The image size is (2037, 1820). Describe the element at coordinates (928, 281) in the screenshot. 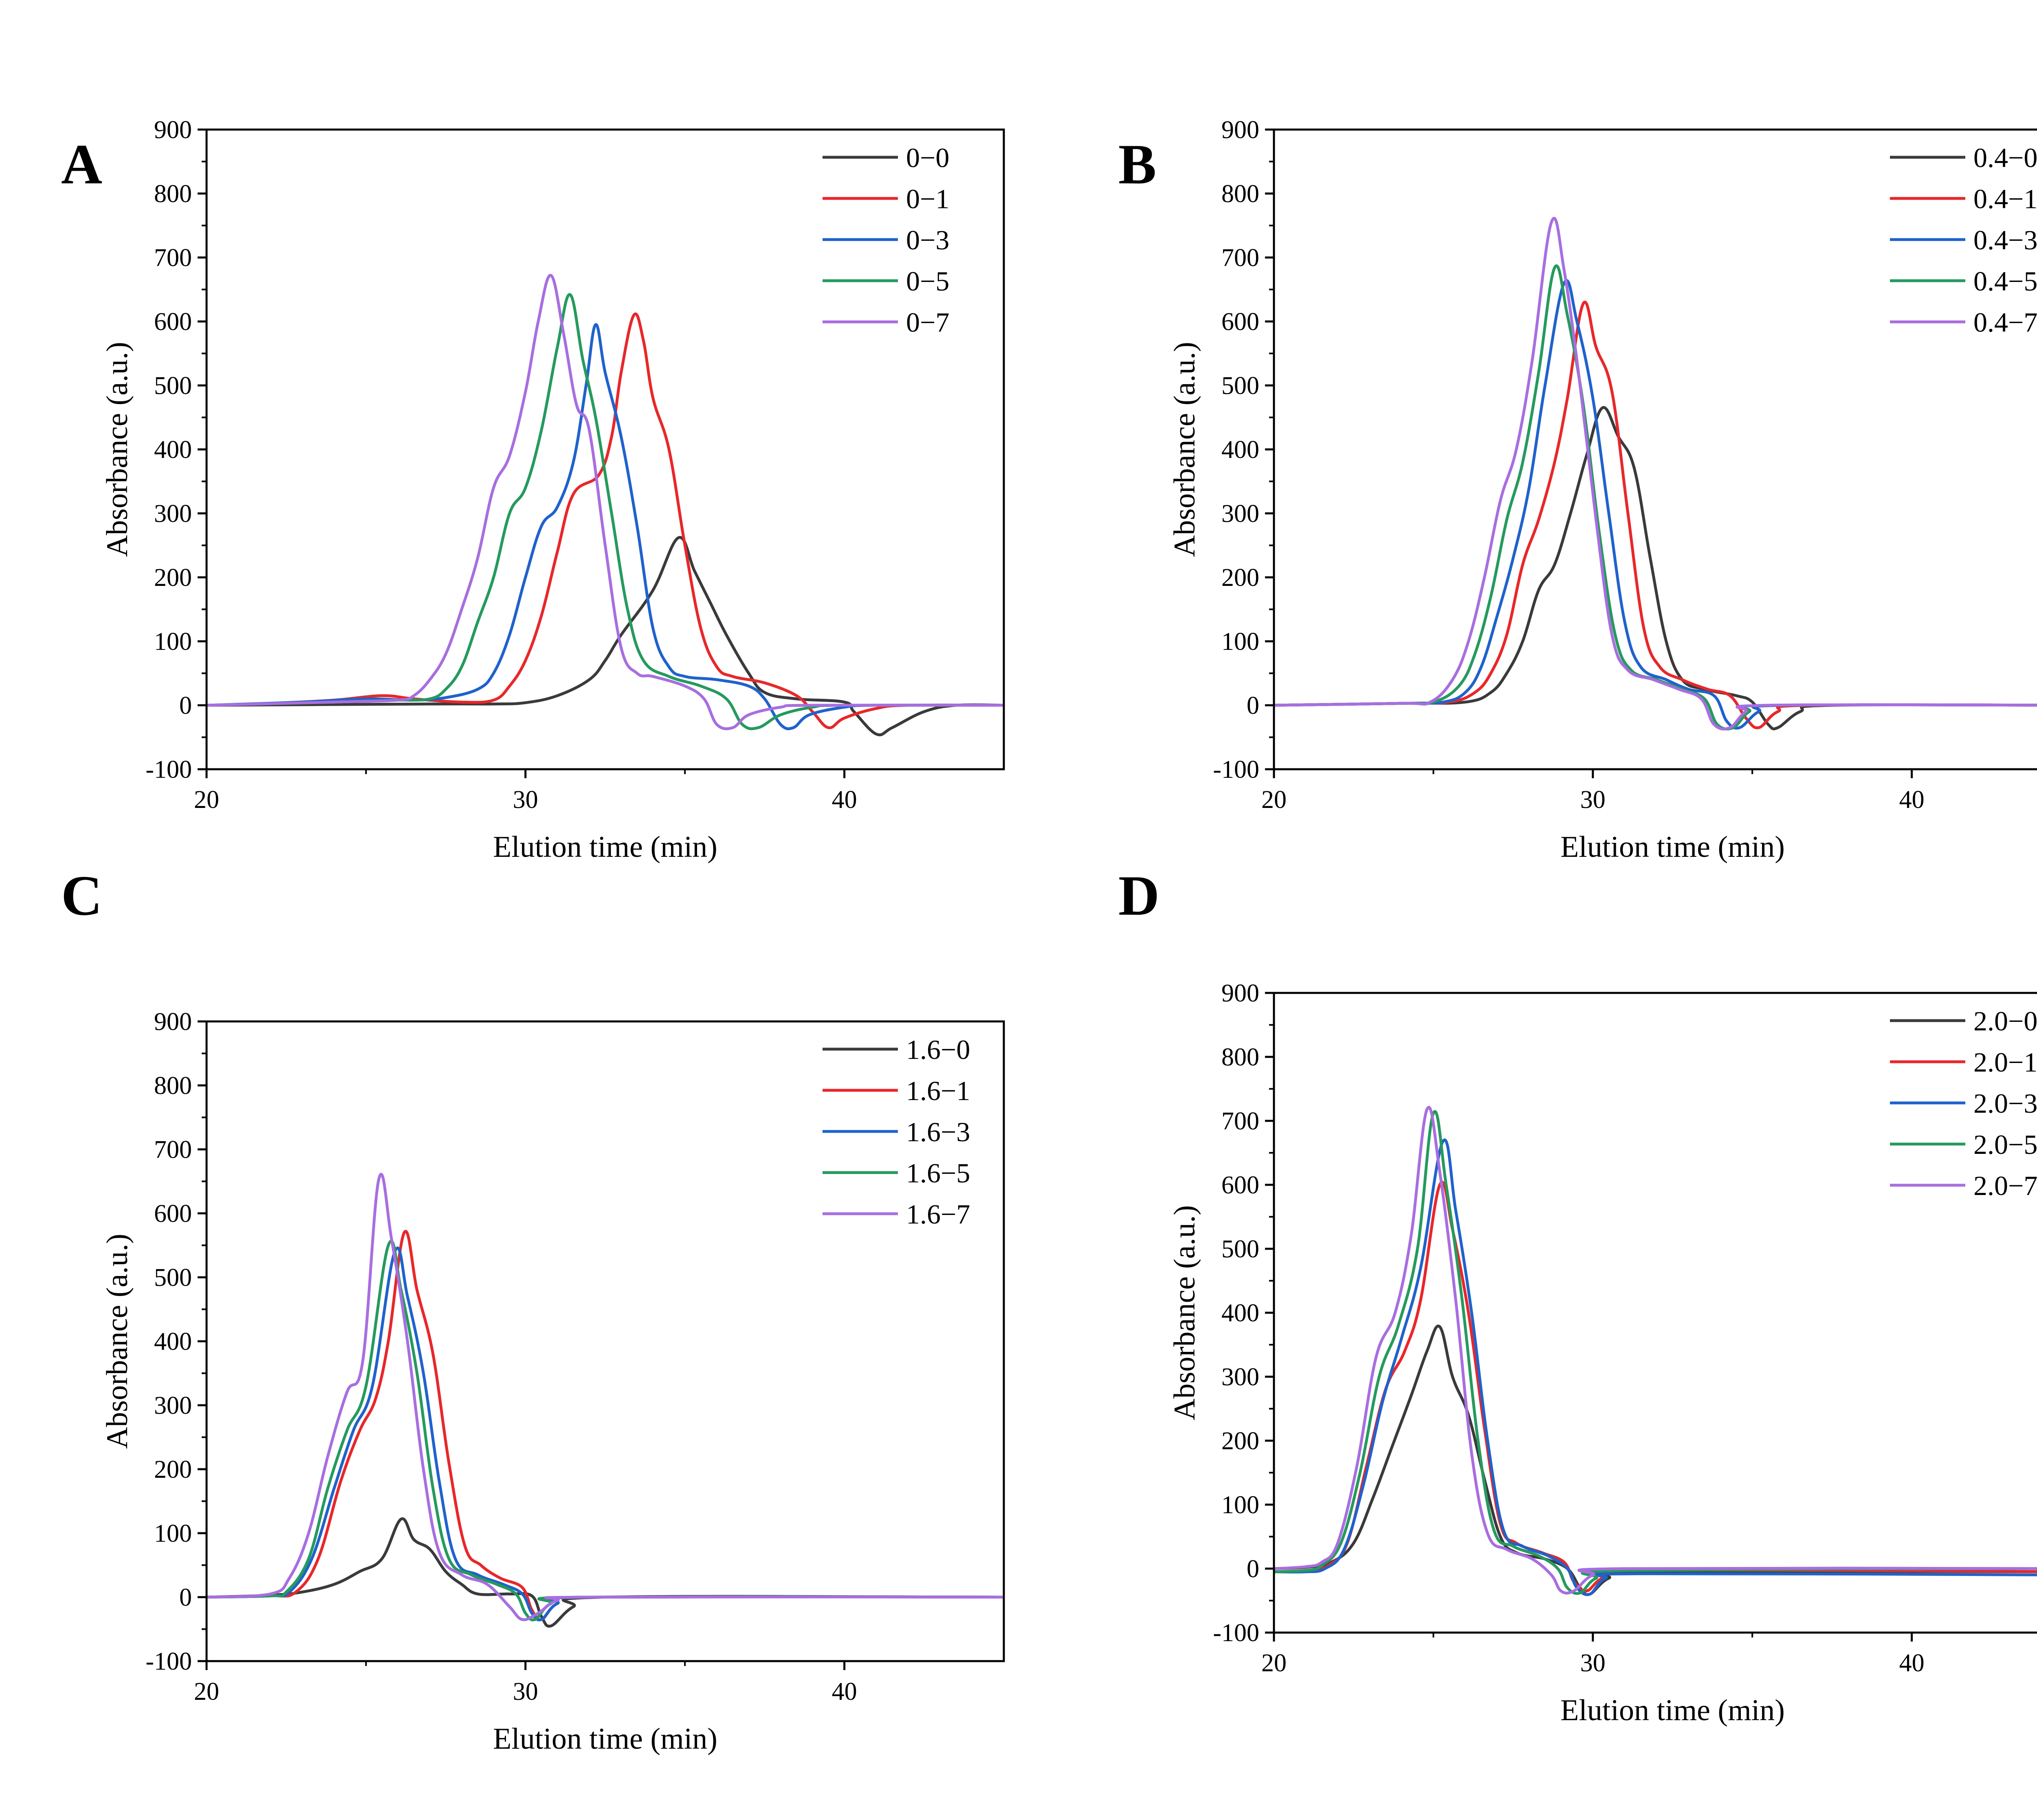

I see `legend-label: 0−5` at that location.